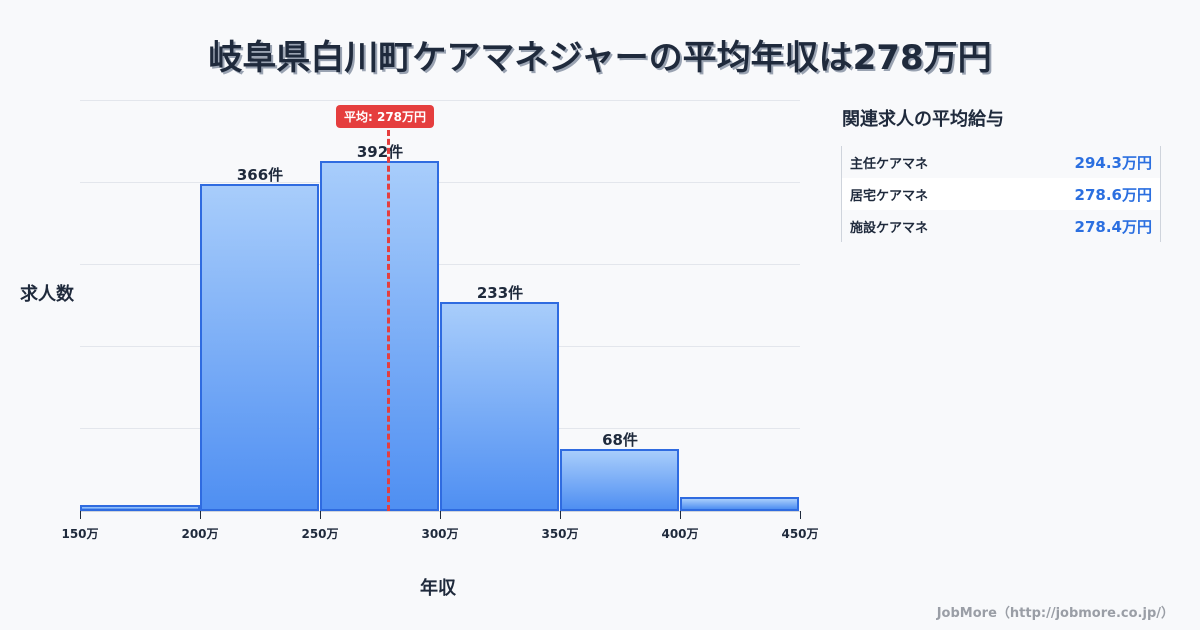 The height and width of the screenshot is (630, 1200). What do you see at coordinates (889, 164) in the screenshot?
I see `job-name: 主任ケアマネ` at bounding box center [889, 164].